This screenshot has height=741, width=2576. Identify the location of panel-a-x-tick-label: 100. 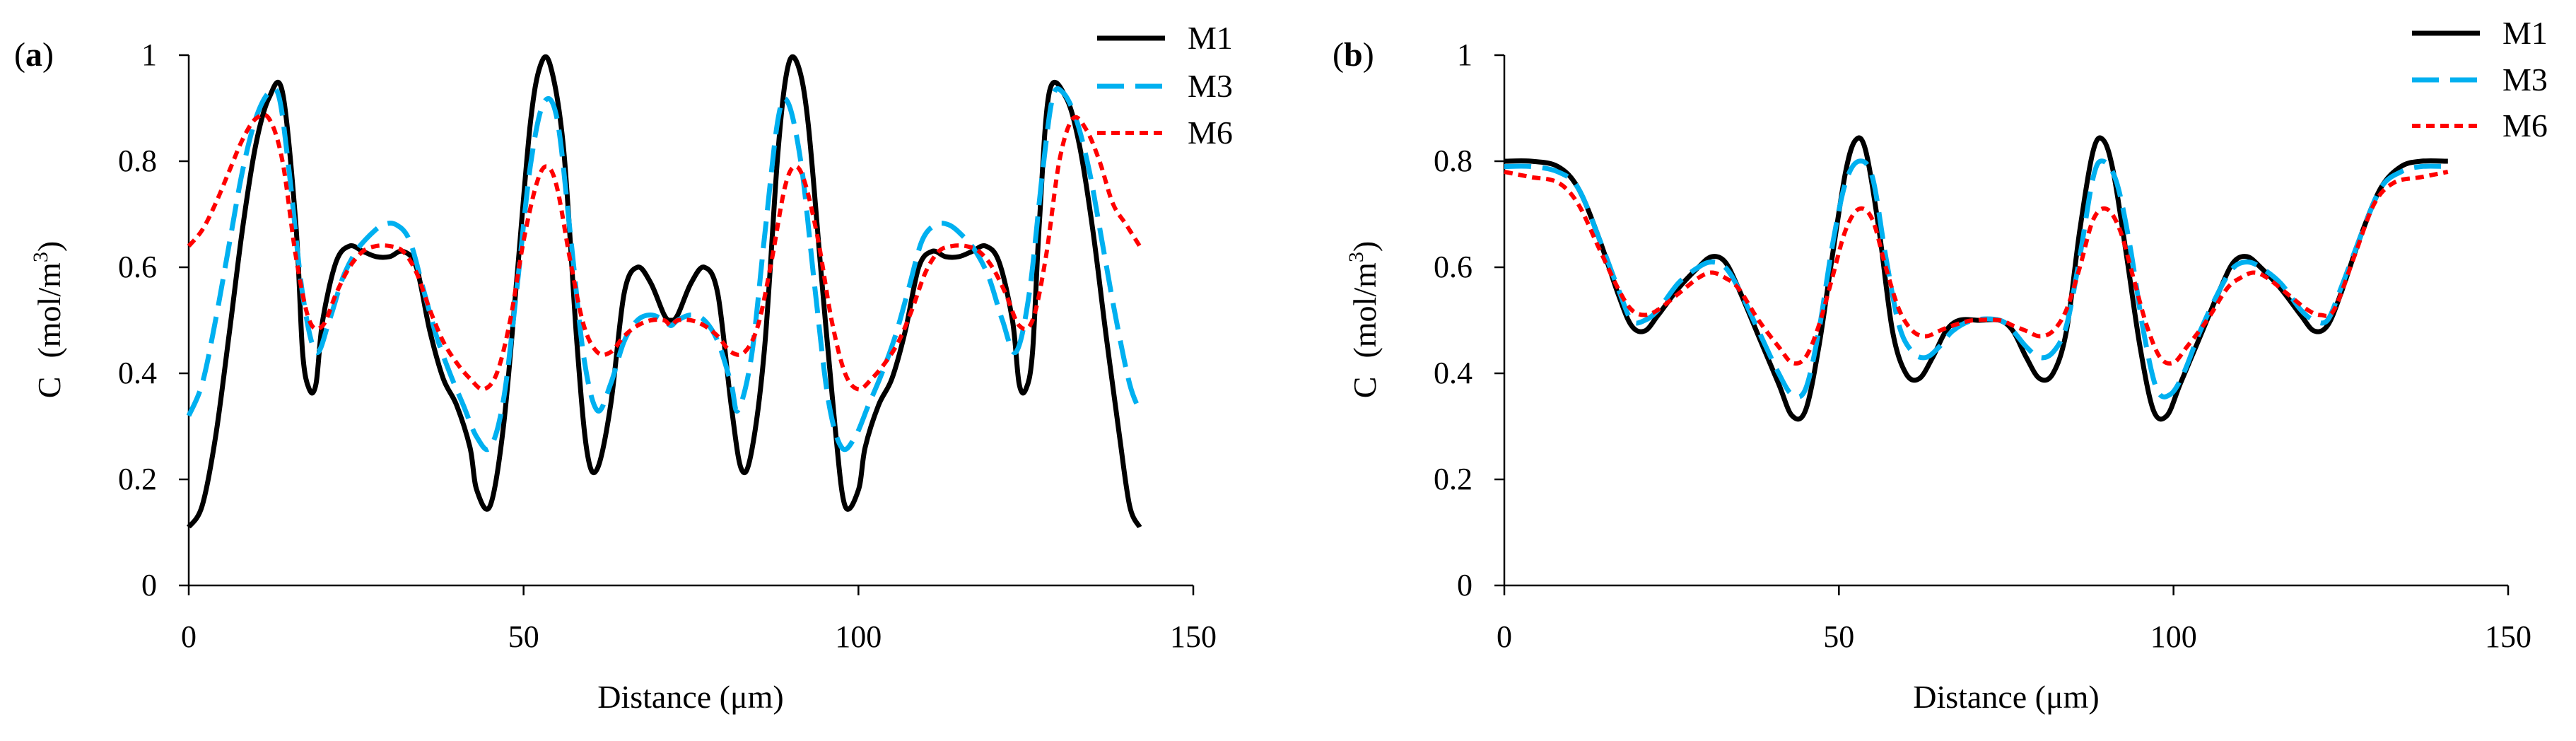
(859, 636).